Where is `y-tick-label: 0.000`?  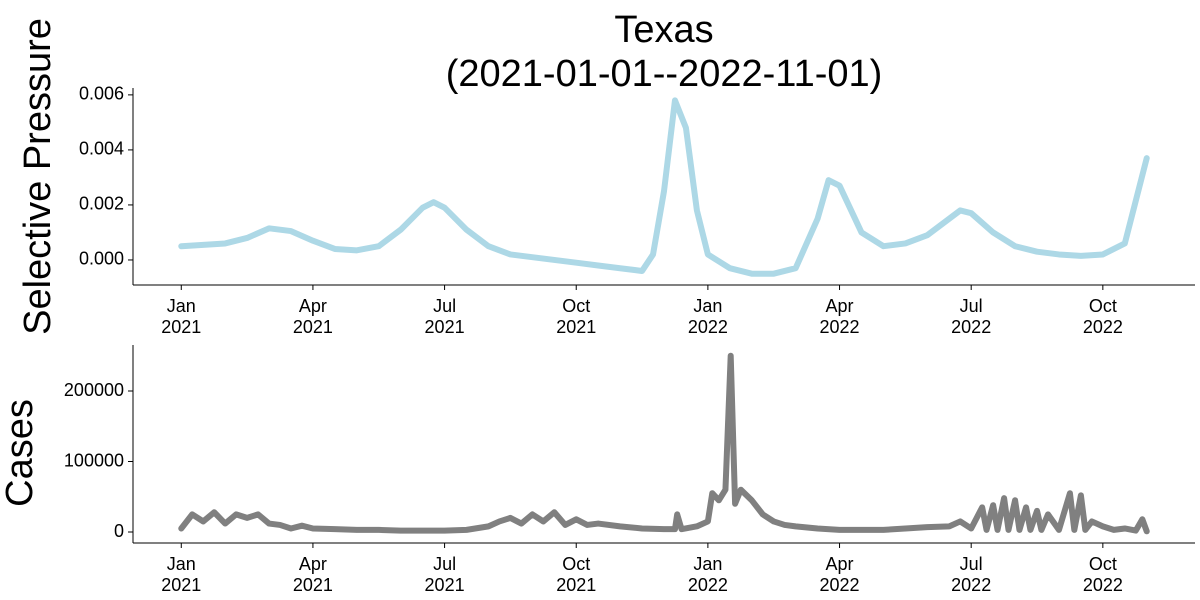 y-tick-label: 0.000 is located at coordinates (101, 259).